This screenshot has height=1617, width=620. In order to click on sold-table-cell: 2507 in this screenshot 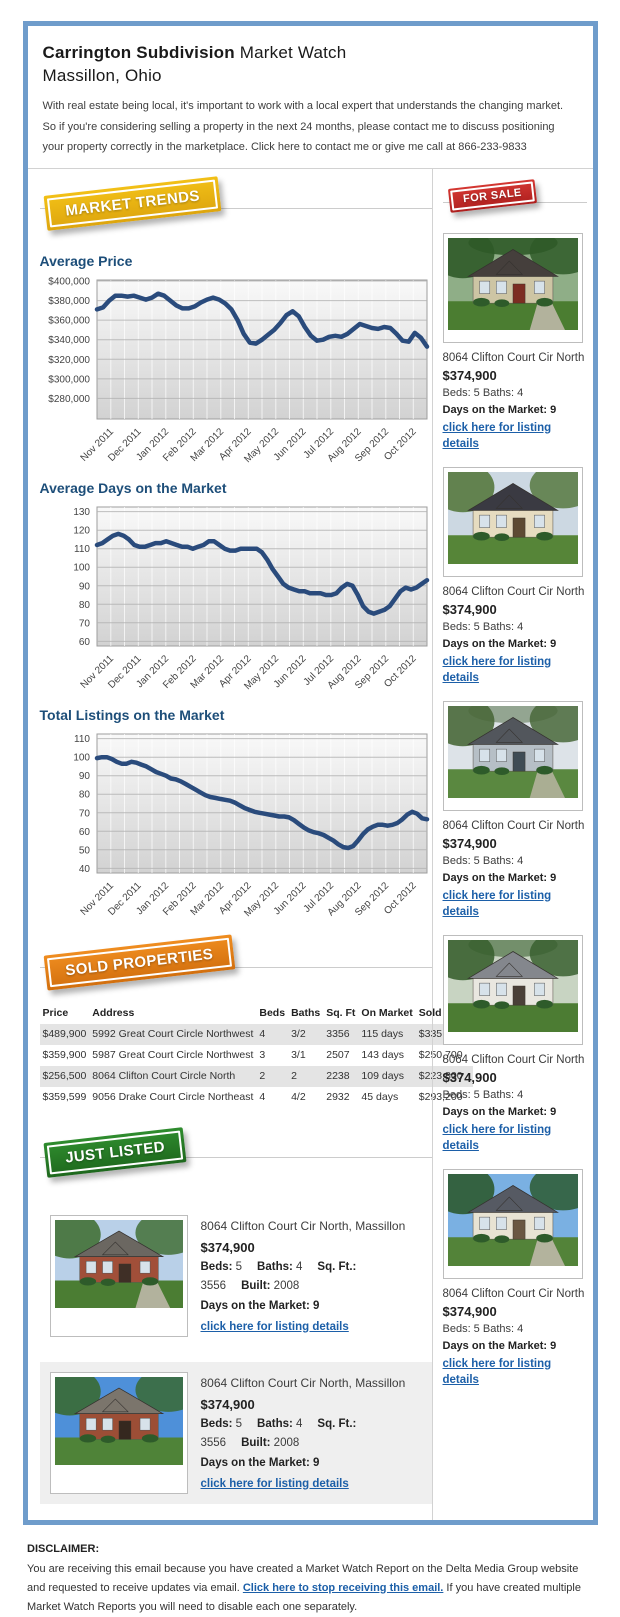, I will do `click(338, 1055)`.